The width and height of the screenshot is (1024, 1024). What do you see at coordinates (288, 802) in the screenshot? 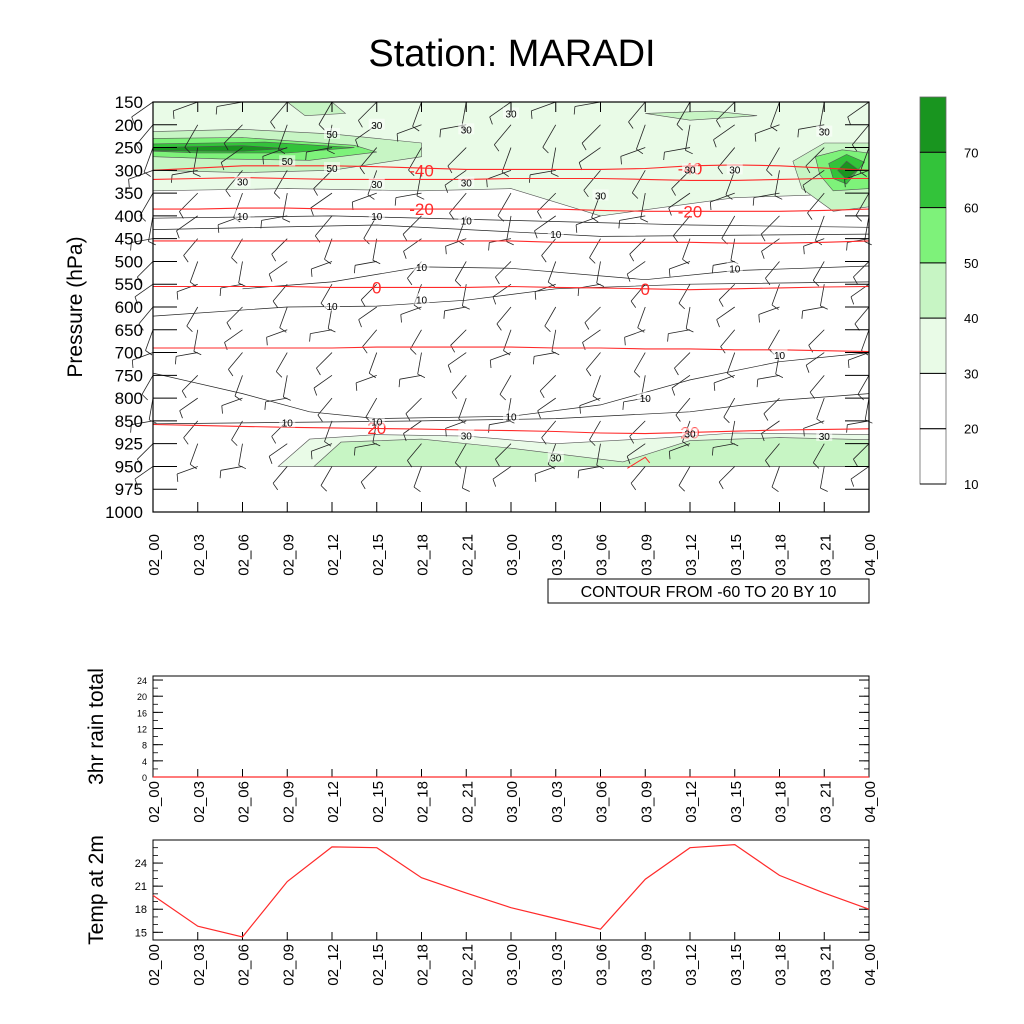
I see `x-tick-label: 02_09` at bounding box center [288, 802].